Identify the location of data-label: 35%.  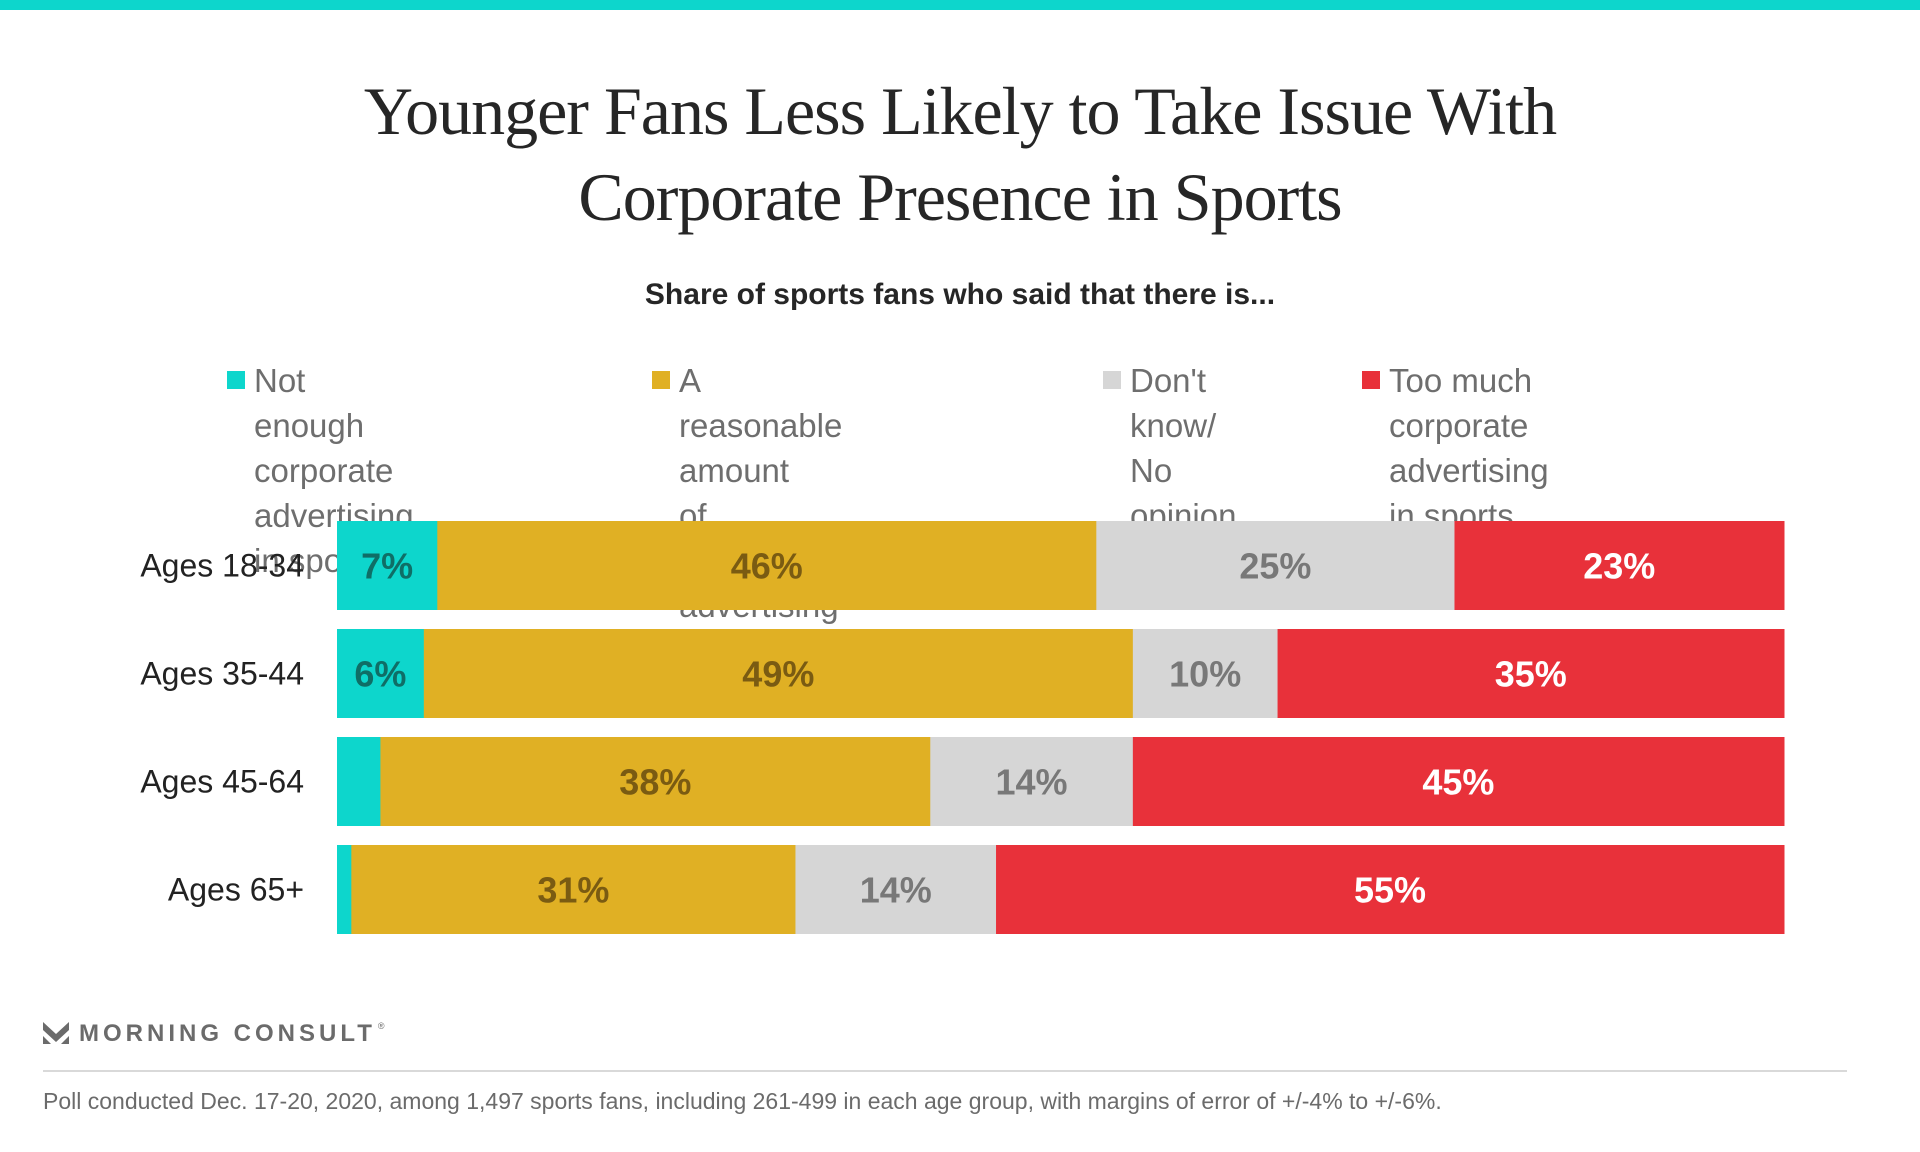
(1531, 674).